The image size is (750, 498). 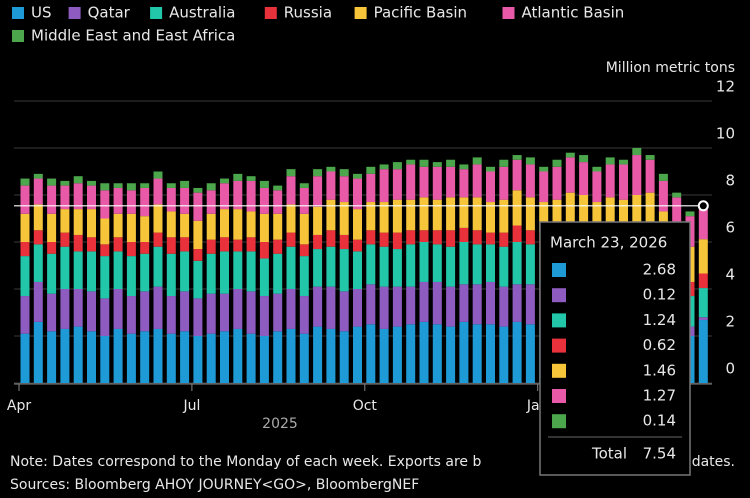 I want to click on y-tick-label: 12, so click(x=725, y=87).